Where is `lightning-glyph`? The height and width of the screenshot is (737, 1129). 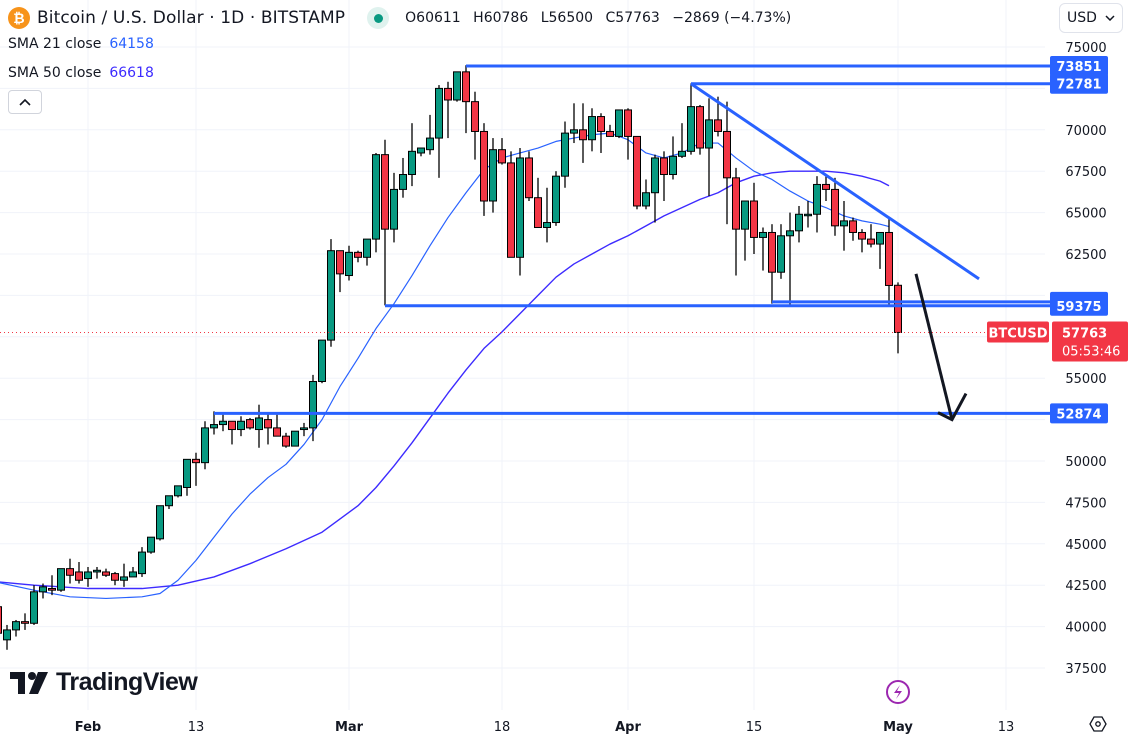
lightning-glyph is located at coordinates (898, 692).